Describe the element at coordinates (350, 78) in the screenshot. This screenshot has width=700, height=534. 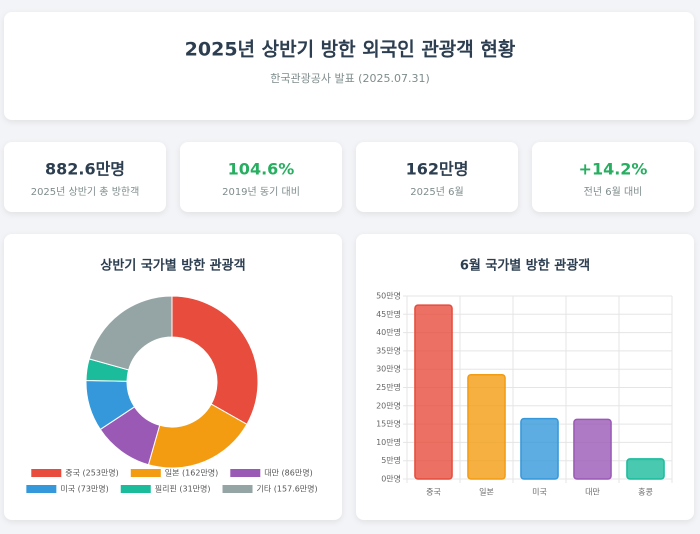
I see `page-subtitle: 한국관광공사 발표 (2025.07.31)` at that location.